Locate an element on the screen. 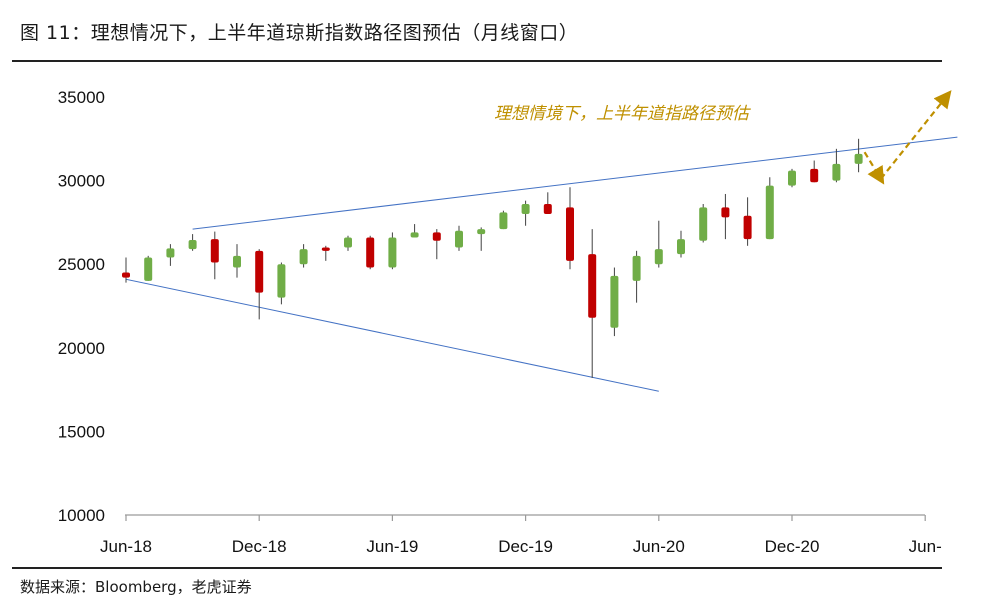 The height and width of the screenshot is (611, 988). y-tick-label: 15000 is located at coordinates (81, 431).